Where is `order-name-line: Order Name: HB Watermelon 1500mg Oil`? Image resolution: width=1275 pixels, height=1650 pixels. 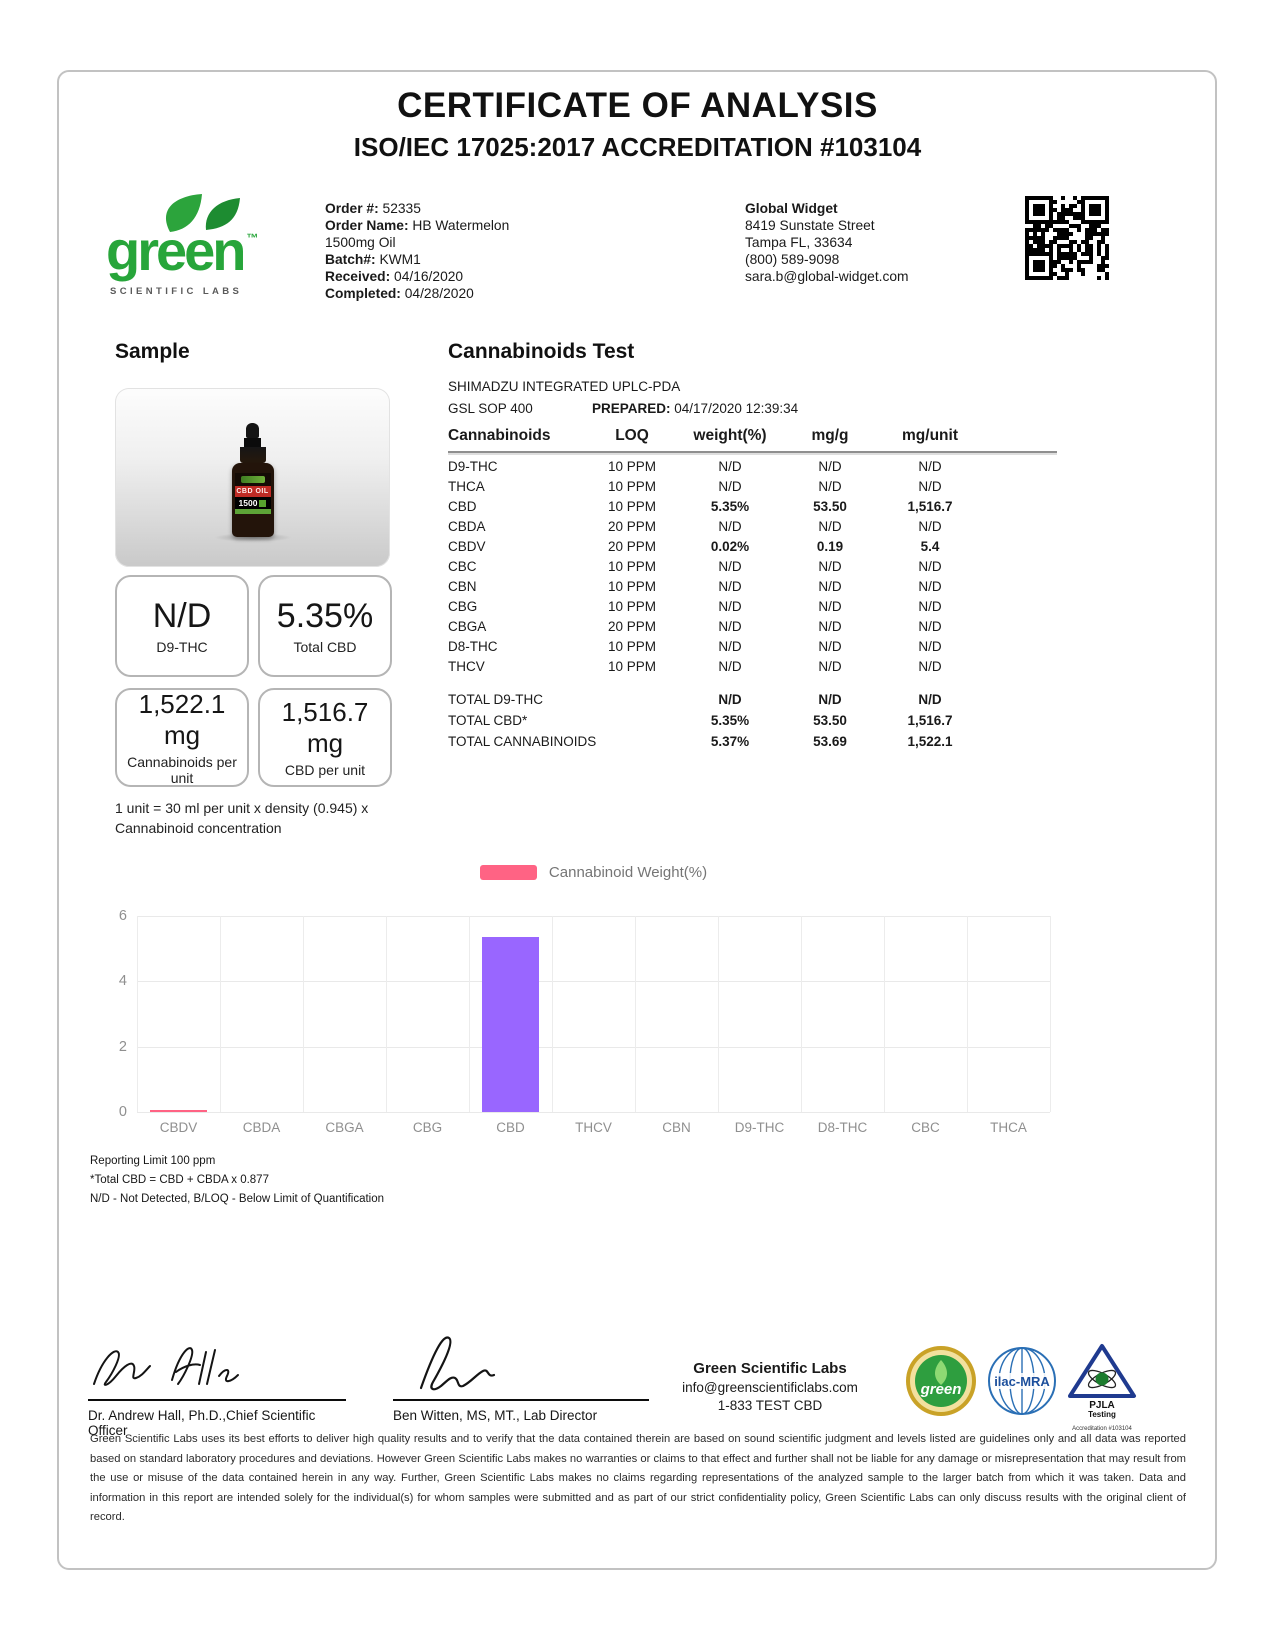 order-name-line: Order Name: HB Watermelon 1500mg Oil is located at coordinates (422, 234).